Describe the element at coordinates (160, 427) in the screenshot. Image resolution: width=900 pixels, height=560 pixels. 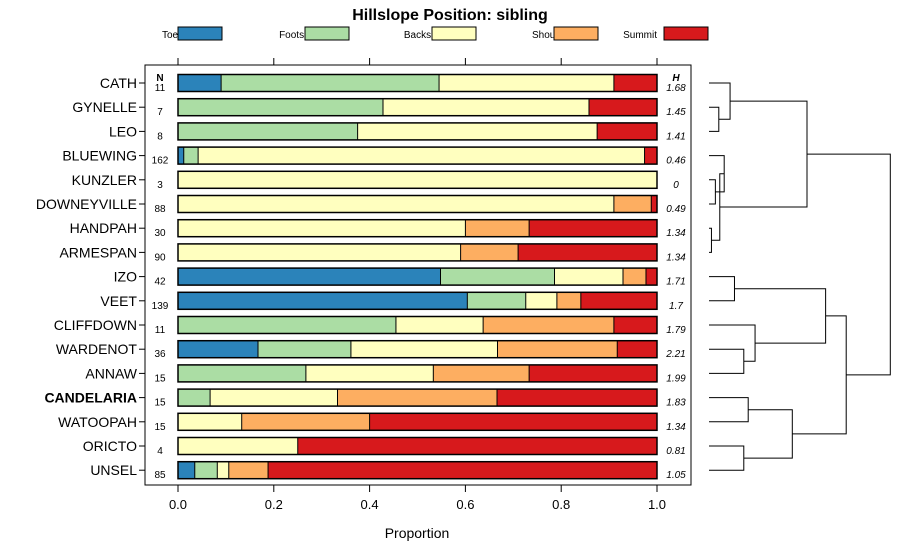
I see `n-value-watoopah: 15` at that location.